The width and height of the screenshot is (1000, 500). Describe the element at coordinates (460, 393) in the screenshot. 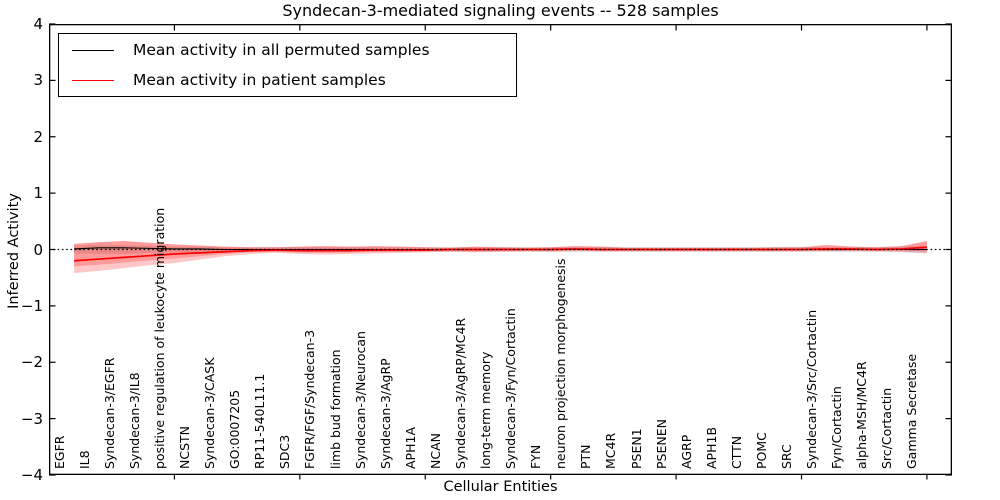

I see `x-category-label: Syndecan-3/AgRP/MC4R` at that location.